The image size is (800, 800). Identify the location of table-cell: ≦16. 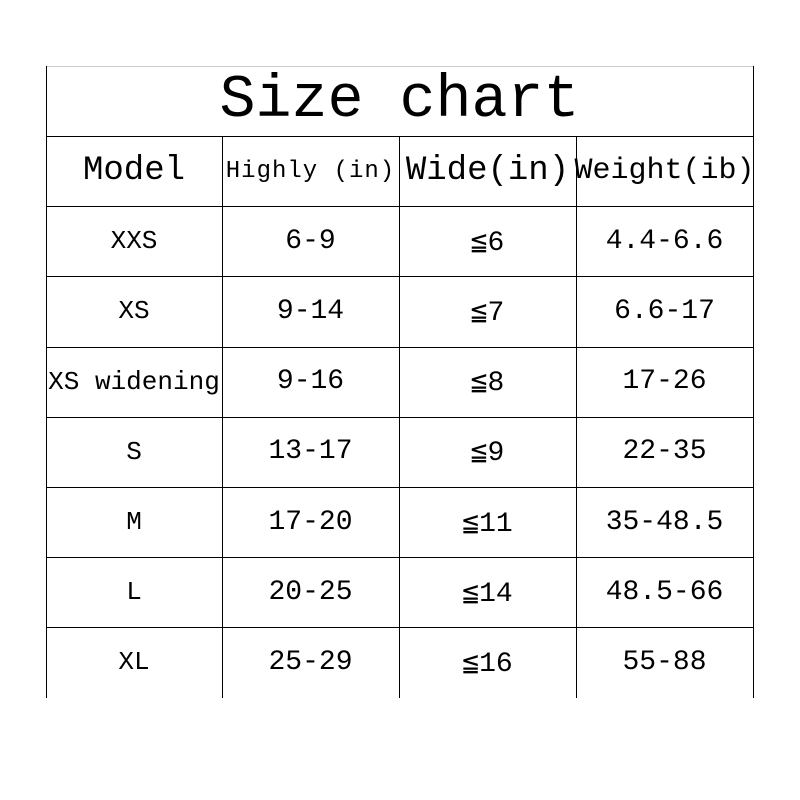
(487, 664).